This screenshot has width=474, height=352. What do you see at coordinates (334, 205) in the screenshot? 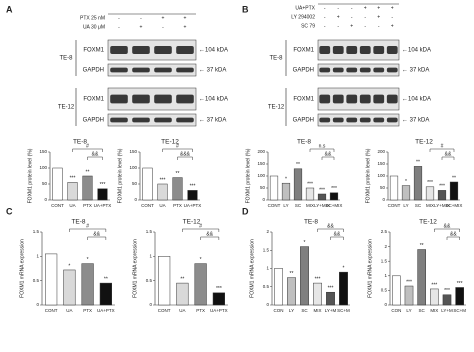
I see `x-tick-label: SC+MIX` at bounding box center [334, 205].